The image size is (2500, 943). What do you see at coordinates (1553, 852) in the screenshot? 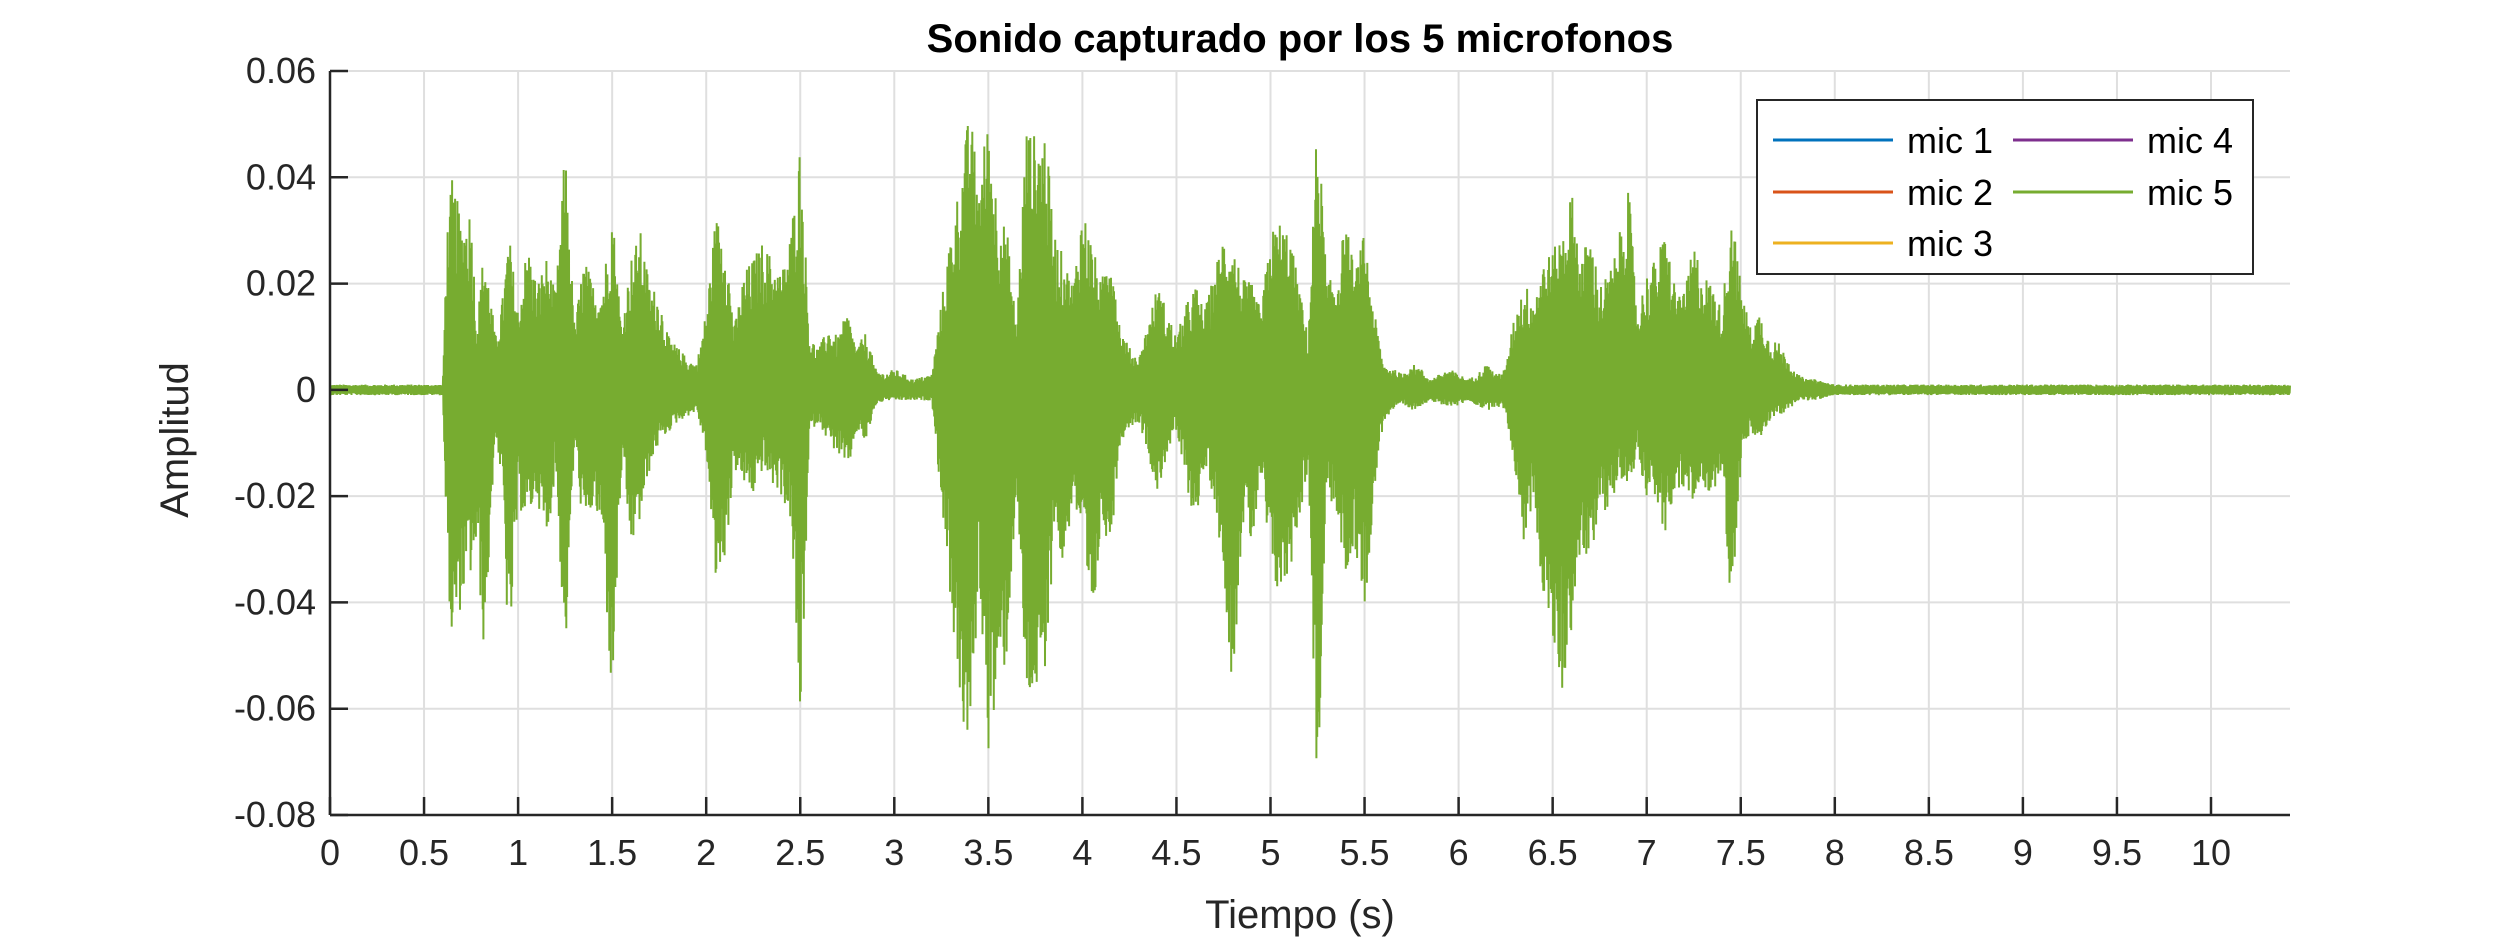
I see `x-tick-label: 6.5` at bounding box center [1553, 852].